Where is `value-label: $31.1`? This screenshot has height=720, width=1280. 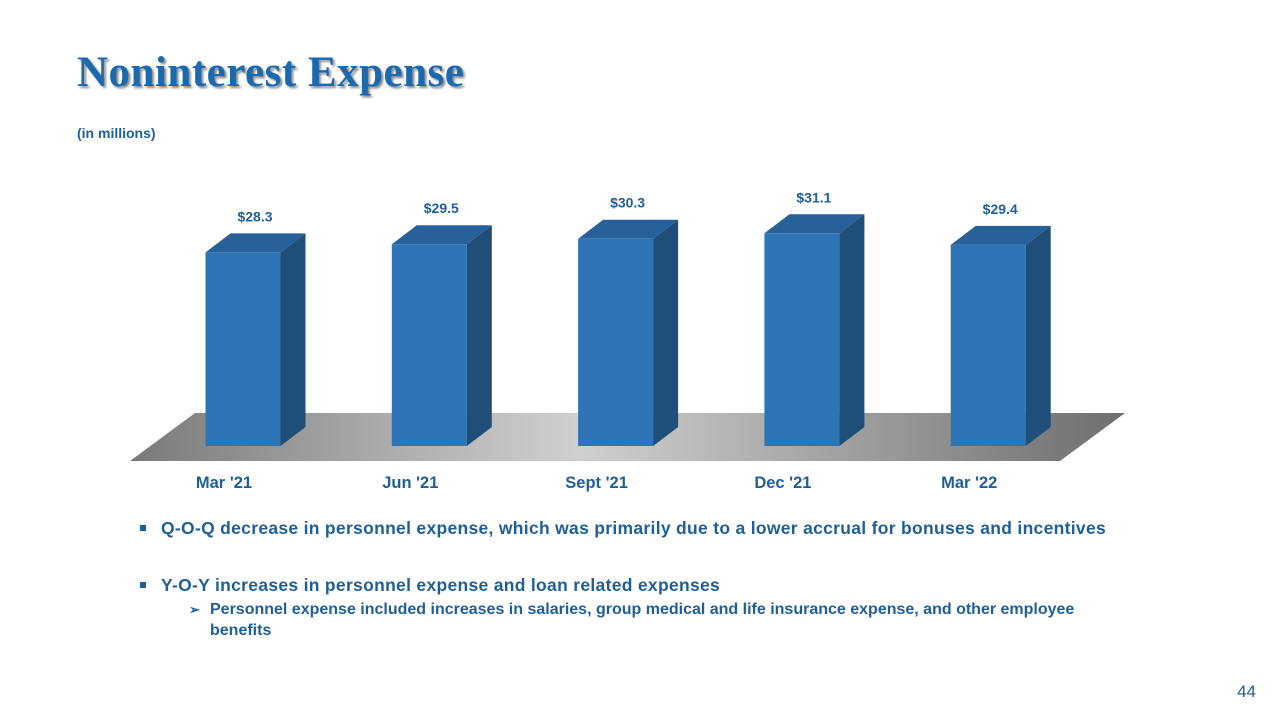
value-label: $31.1 is located at coordinates (813, 197).